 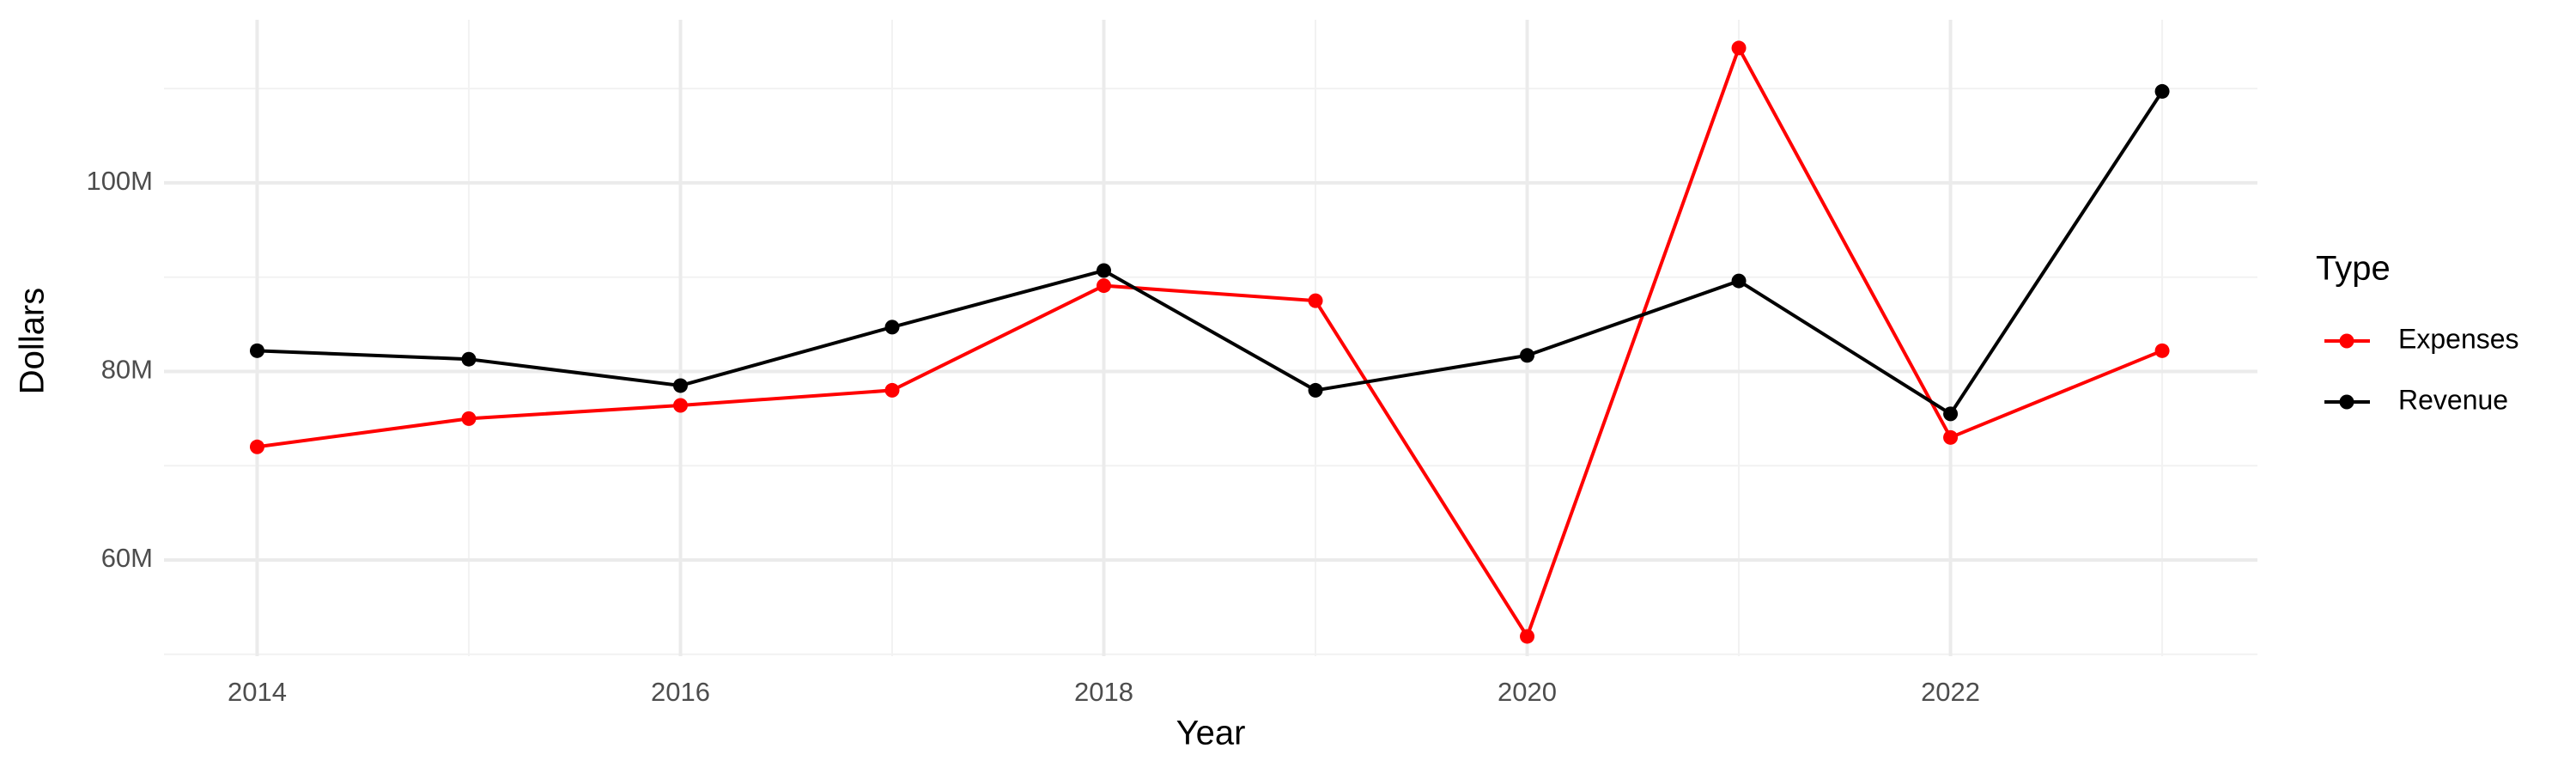 I want to click on x-tick-label: 2020, so click(x=1528, y=692).